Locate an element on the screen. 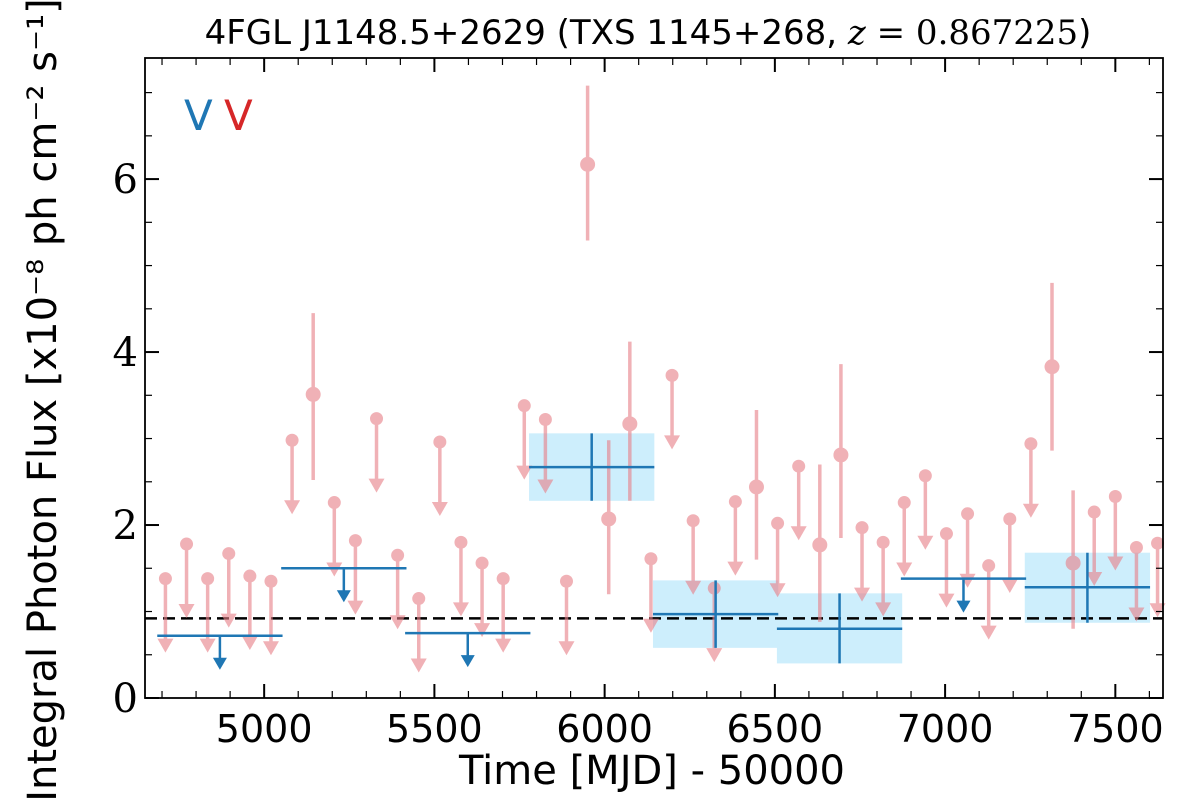 Image resolution: width=1200 pixels, height=800 pixels. title-z-value: = 0.867225 is located at coordinates (972, 33).